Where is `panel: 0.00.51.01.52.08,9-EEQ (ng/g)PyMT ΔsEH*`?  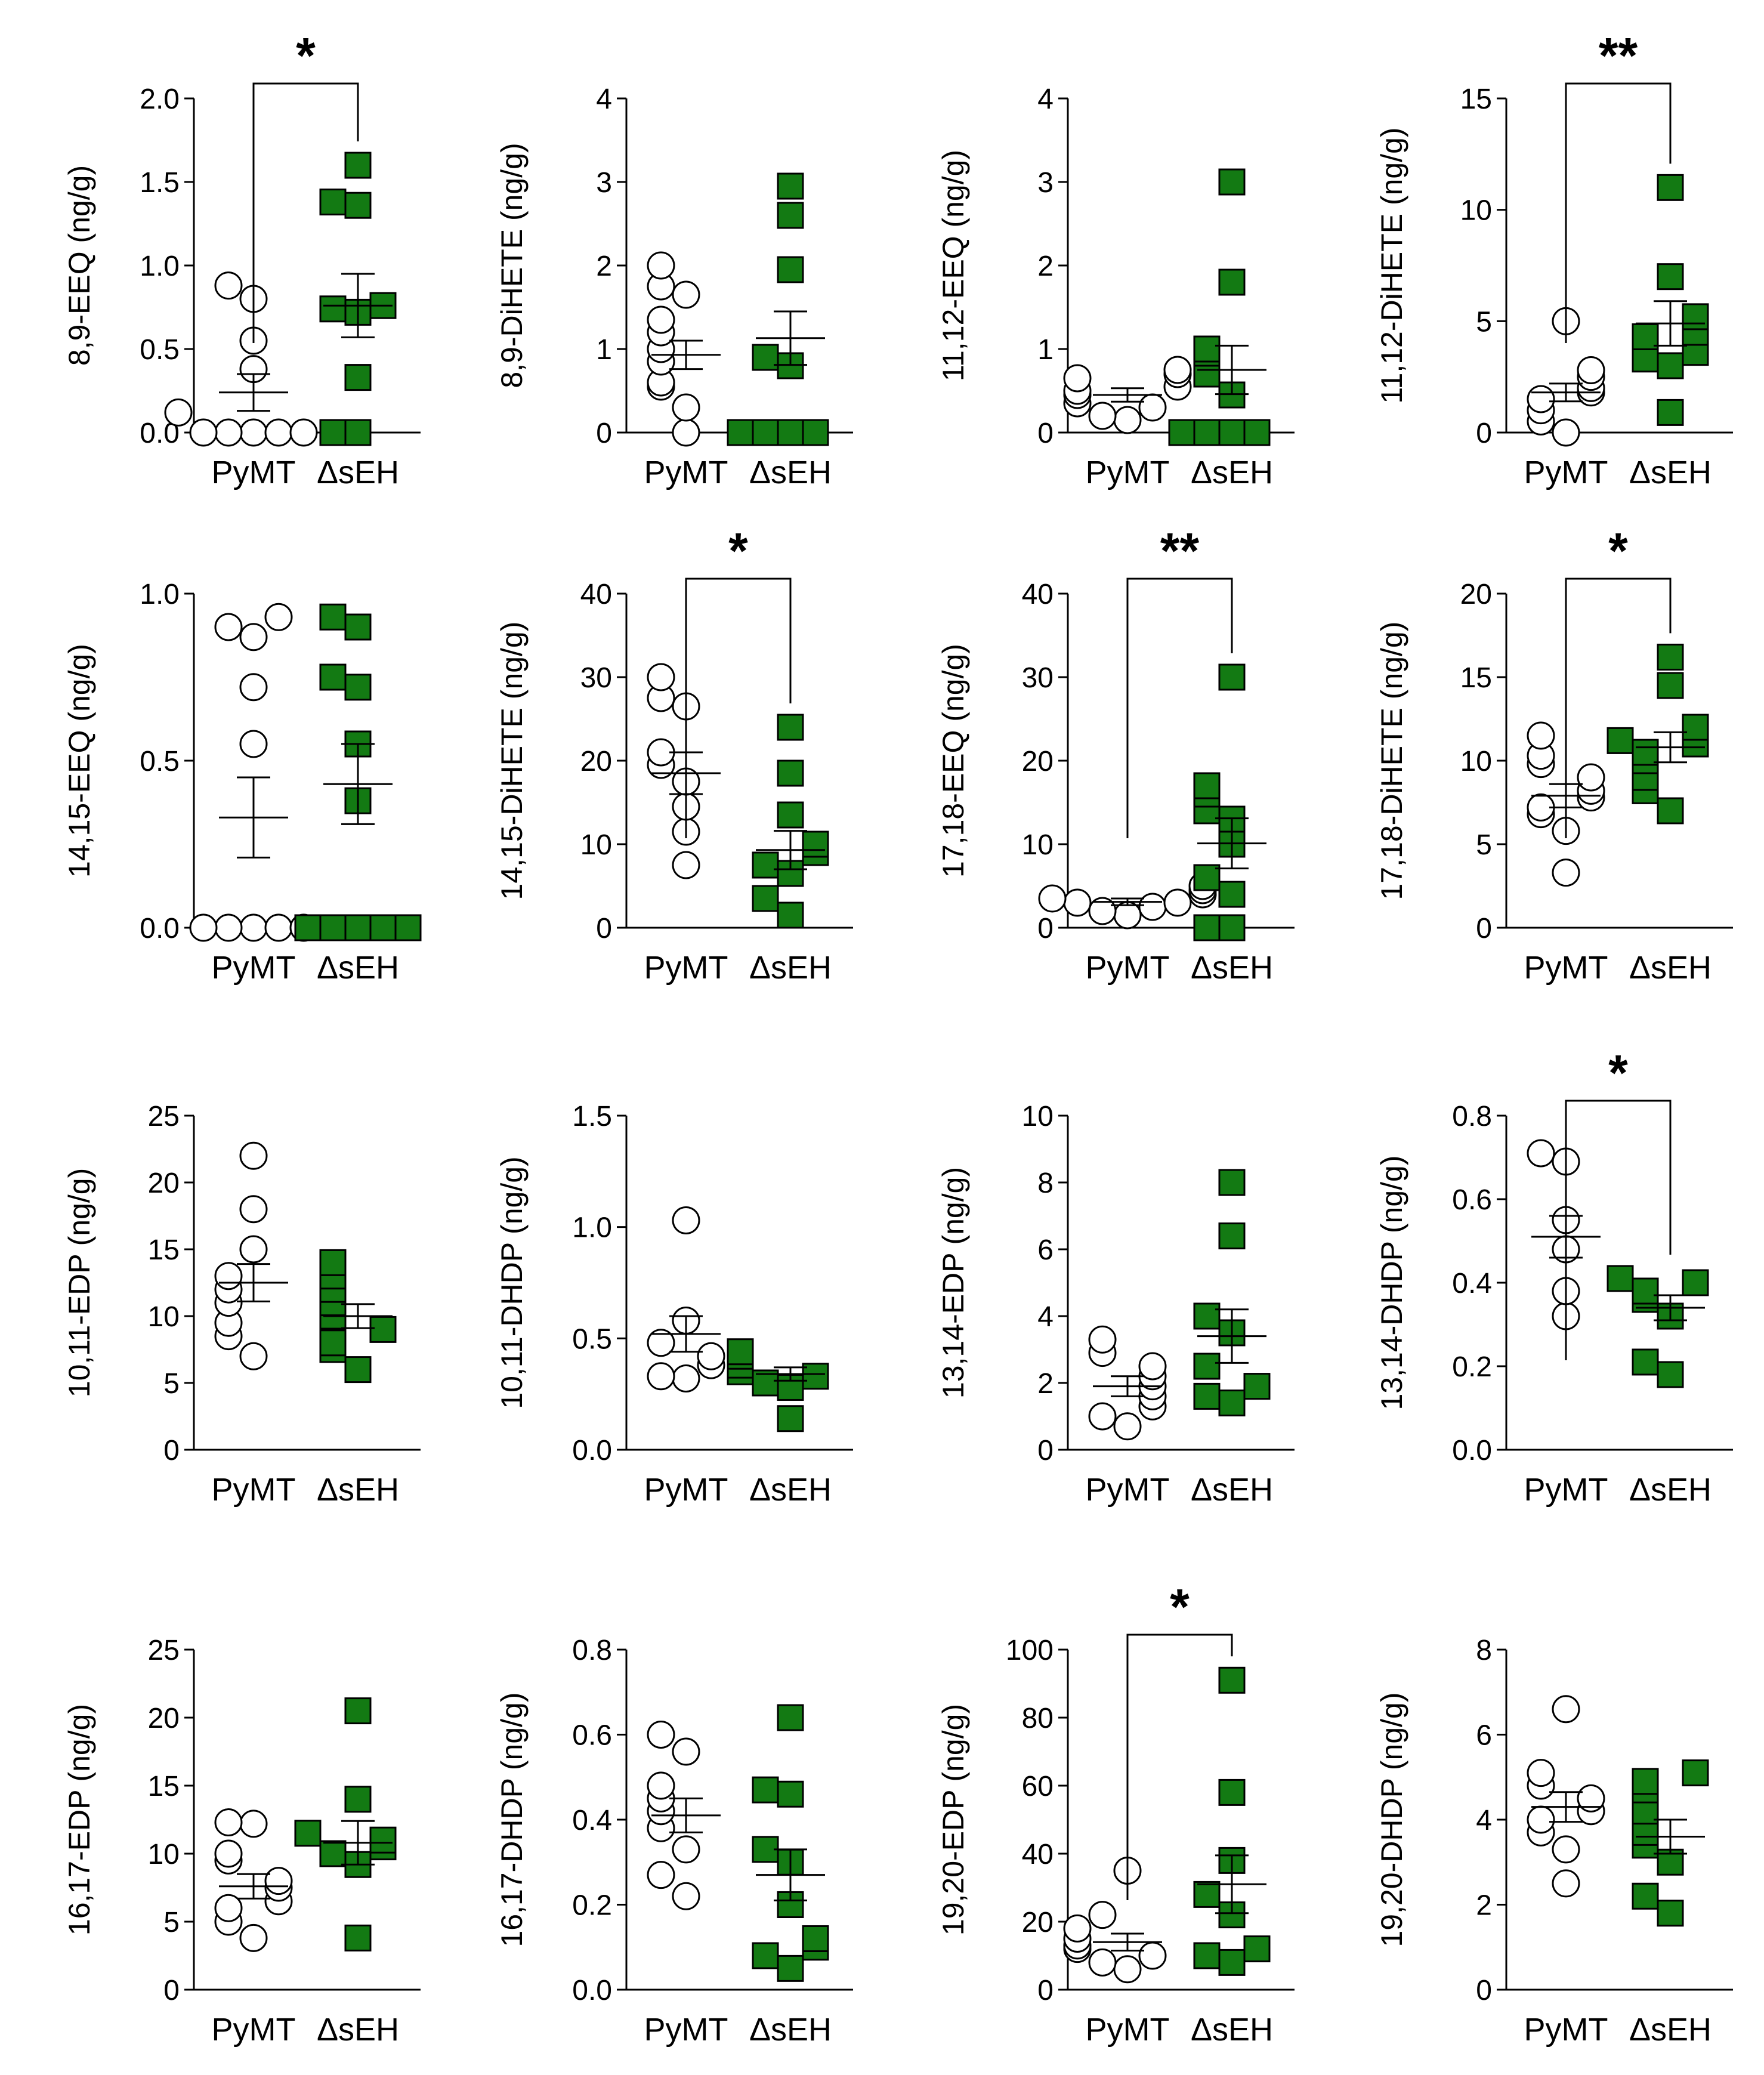
panel: 0.00.51.01.52.08,9-EEQ (ng/g)PyMT ΔsEH* is located at coordinates (242, 258).